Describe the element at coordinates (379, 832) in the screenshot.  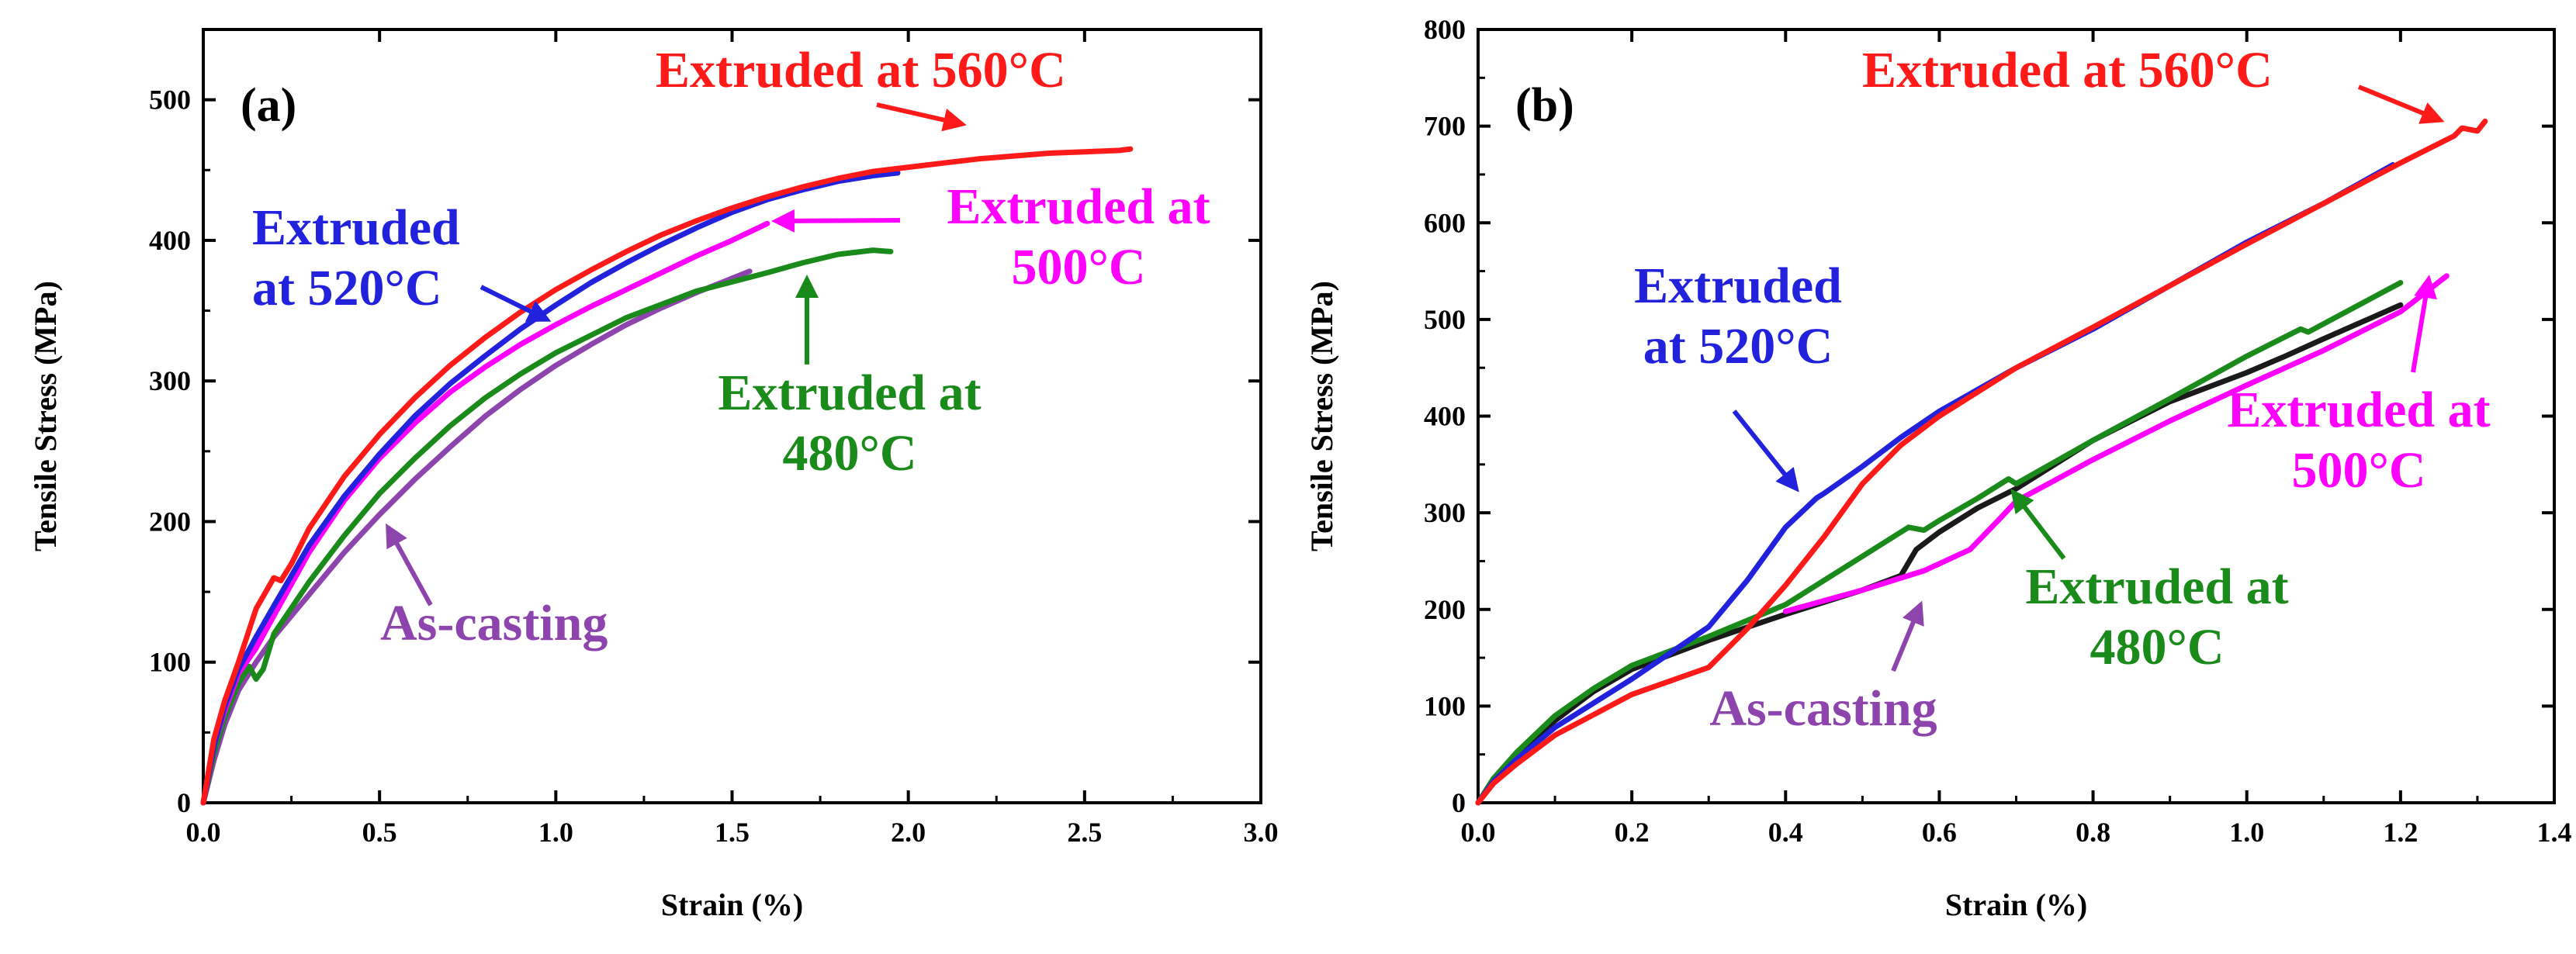
I see `x-tick-label: 0.5` at that location.